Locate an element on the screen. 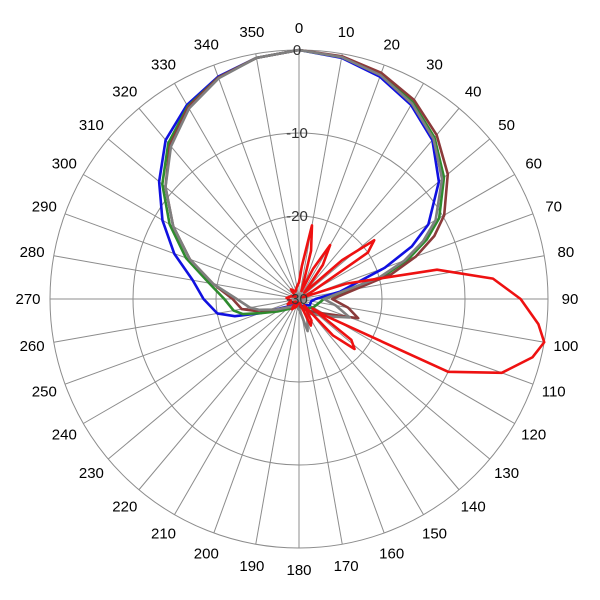  pattern-trace is located at coordinates (415, 299).